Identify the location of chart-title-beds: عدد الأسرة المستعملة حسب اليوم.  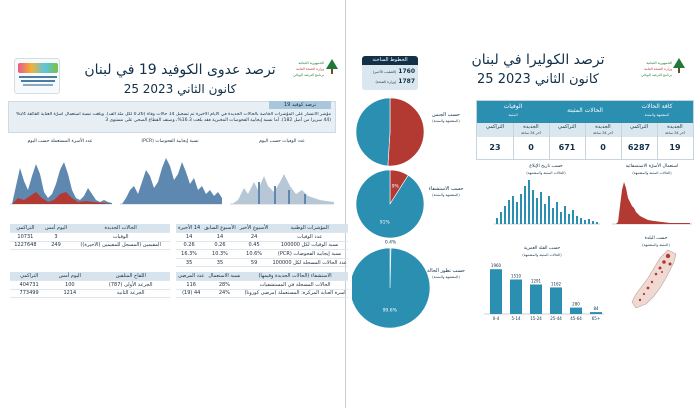
(60, 141).